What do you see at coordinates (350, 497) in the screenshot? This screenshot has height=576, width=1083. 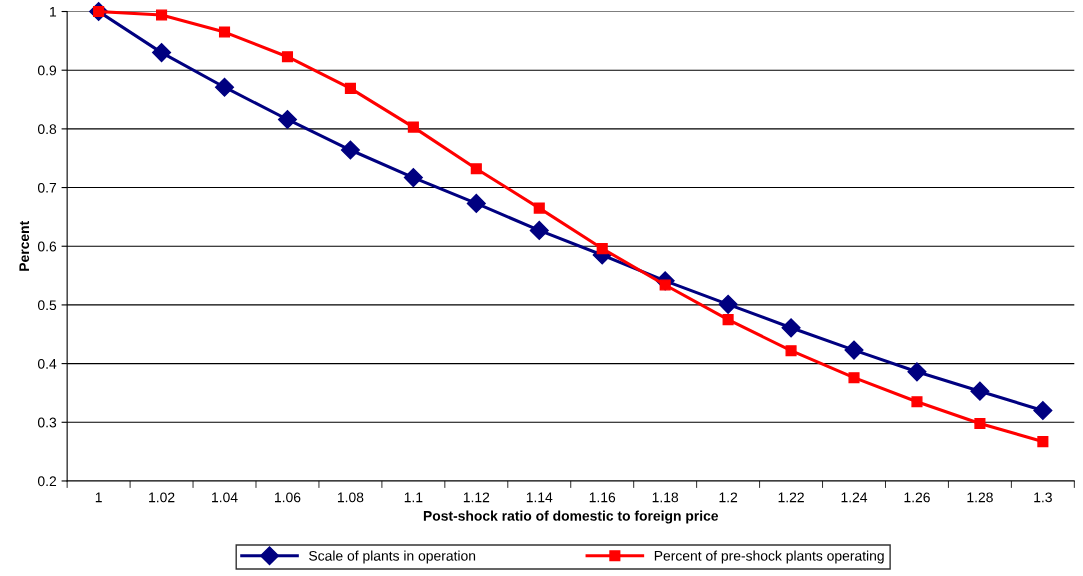 I see `x-tick-label: 1.08` at bounding box center [350, 497].